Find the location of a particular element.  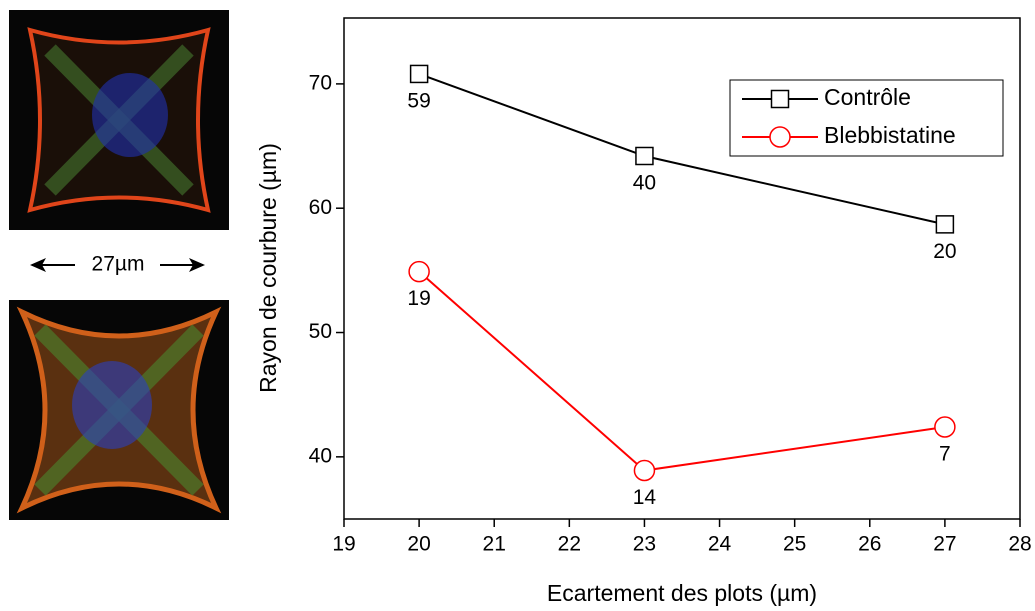

x-axis-label: Ecartement des plots (µm) is located at coordinates (682, 593).